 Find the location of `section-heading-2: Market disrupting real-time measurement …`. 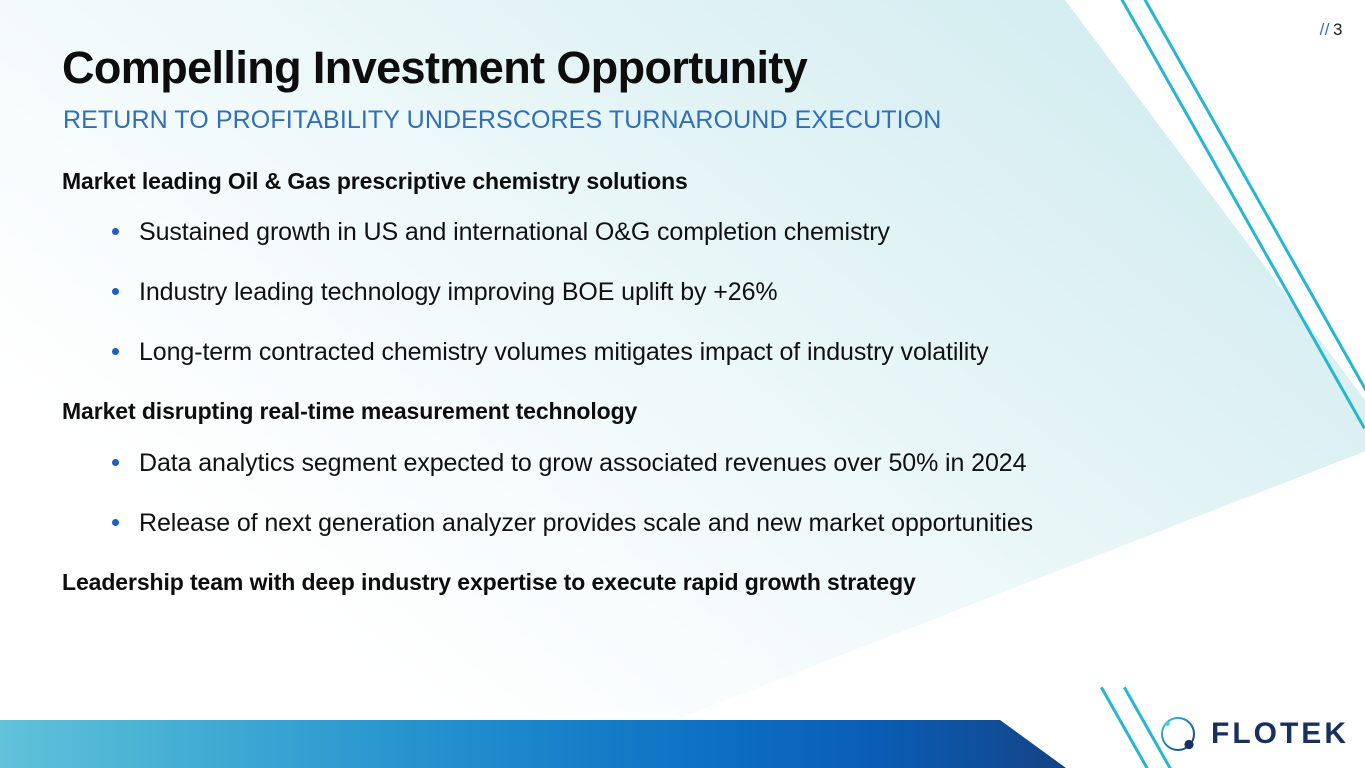

section-heading-2: Market disrupting real-time measurement … is located at coordinates (350, 411).